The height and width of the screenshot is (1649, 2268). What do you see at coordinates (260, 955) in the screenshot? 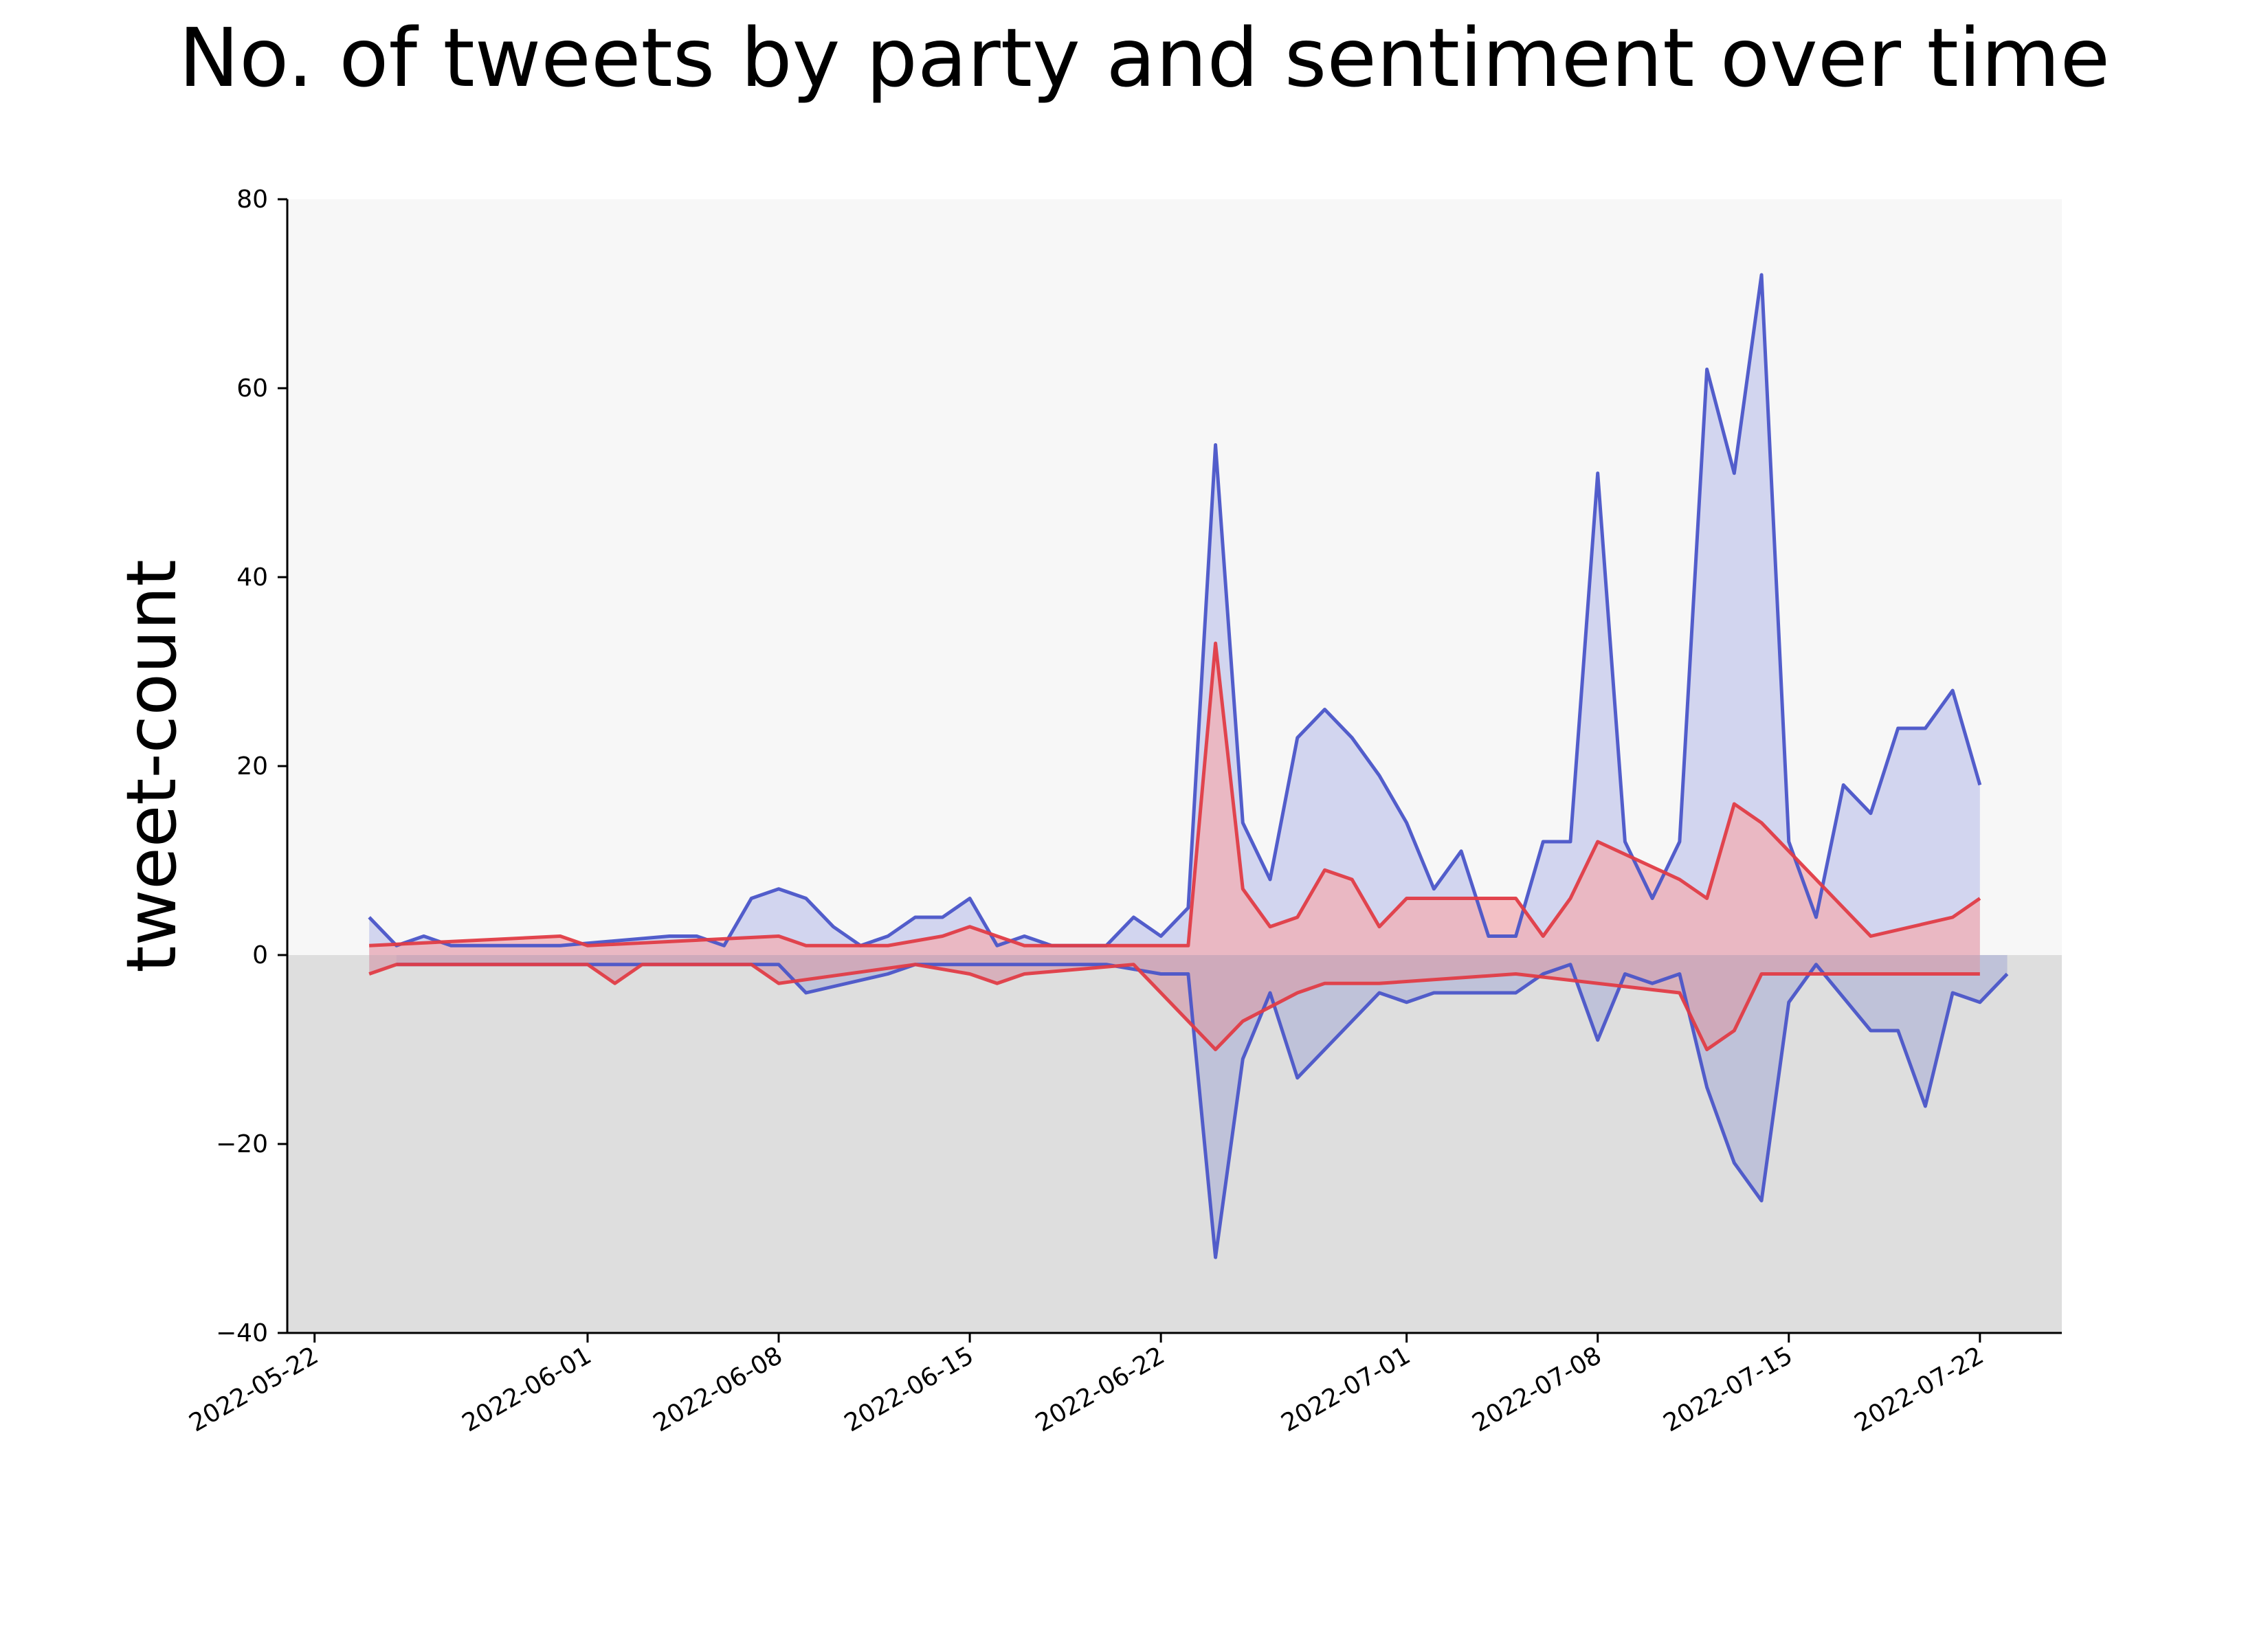
I see `y-tick-label: 0` at bounding box center [260, 955].